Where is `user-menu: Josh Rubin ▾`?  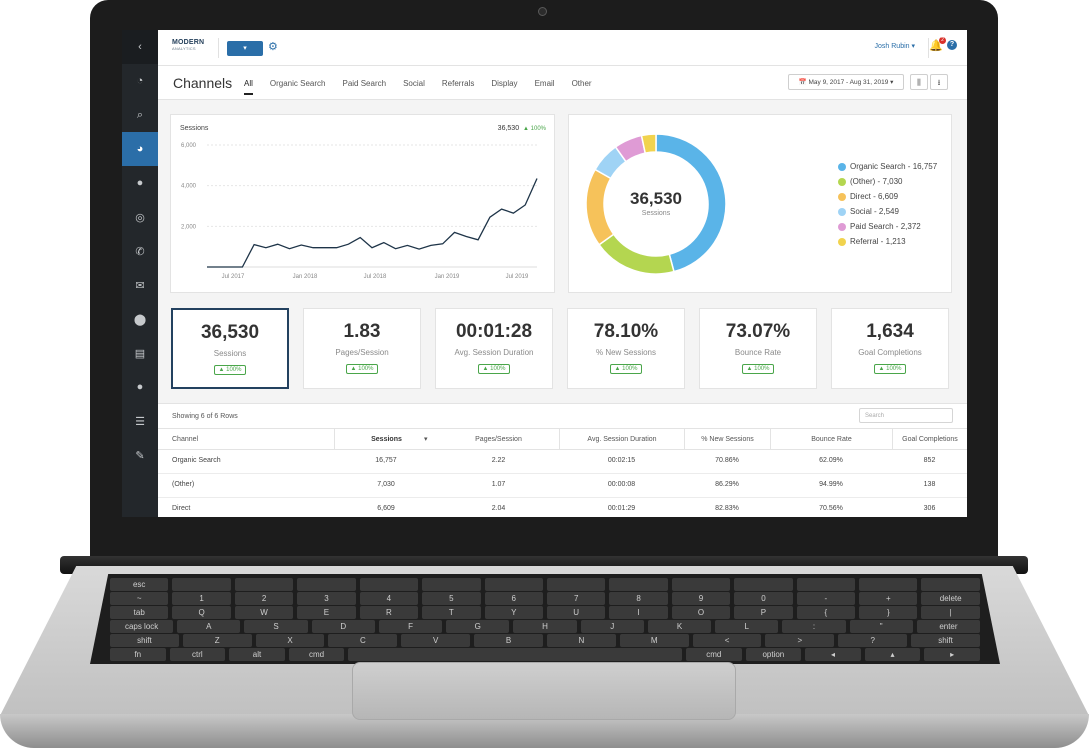
user-menu: Josh Rubin ▾ is located at coordinates (894, 46).